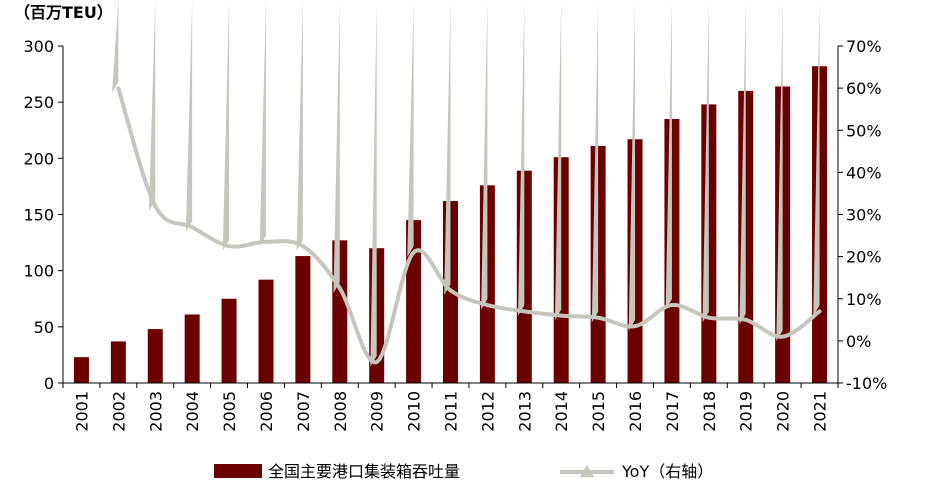 The width and height of the screenshot is (941, 490). I want to click on x-tick-label: 2006, so click(266, 411).